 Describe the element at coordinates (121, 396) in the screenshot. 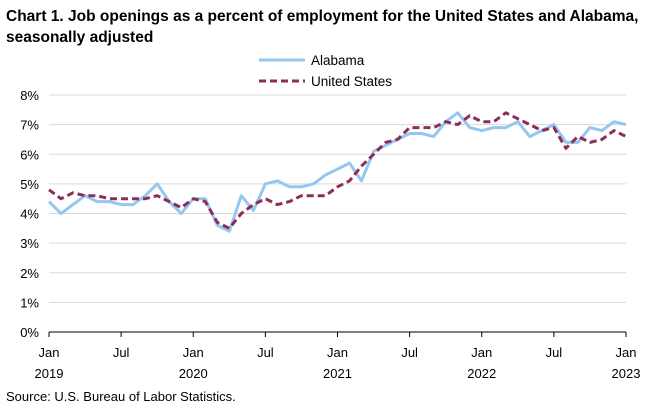

I see `source-note: Source: U.S. Bureau of Labor Statistics.` at that location.